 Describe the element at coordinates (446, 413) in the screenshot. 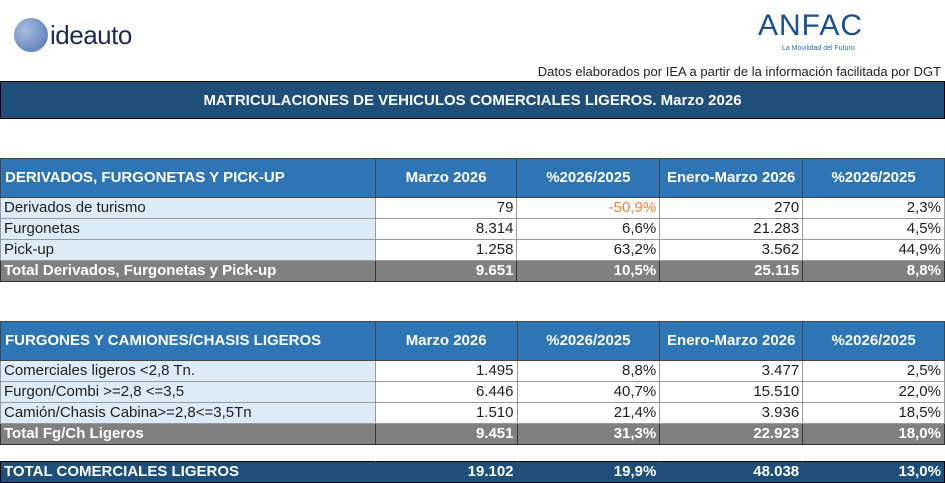

I see `cell-m: 1.510` at that location.